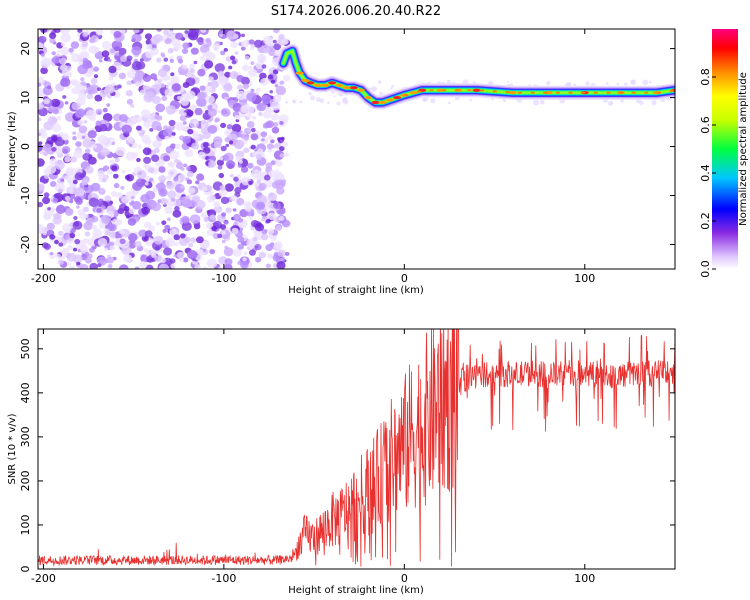 This screenshot has width=750, height=600. Describe the element at coordinates (25, 436) in the screenshot. I see `snr-ytick-label: 300` at that location.